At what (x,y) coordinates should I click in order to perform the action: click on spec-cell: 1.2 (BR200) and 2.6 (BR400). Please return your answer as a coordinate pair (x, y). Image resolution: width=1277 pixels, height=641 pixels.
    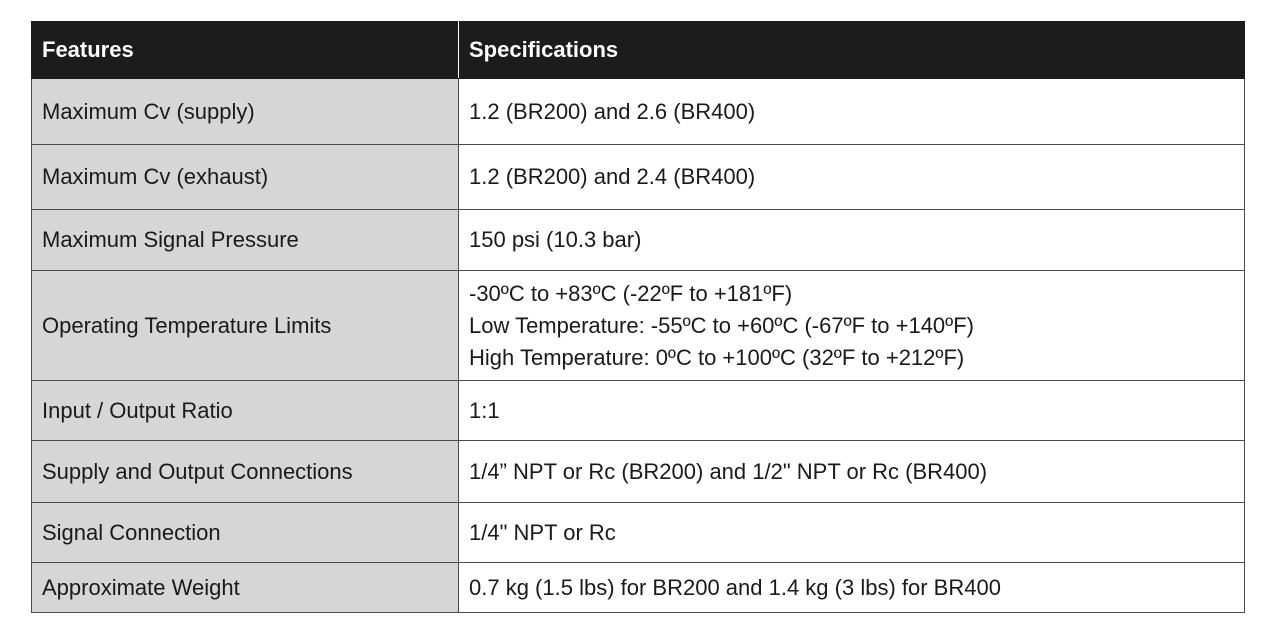
    Looking at the image, I should click on (851, 111).